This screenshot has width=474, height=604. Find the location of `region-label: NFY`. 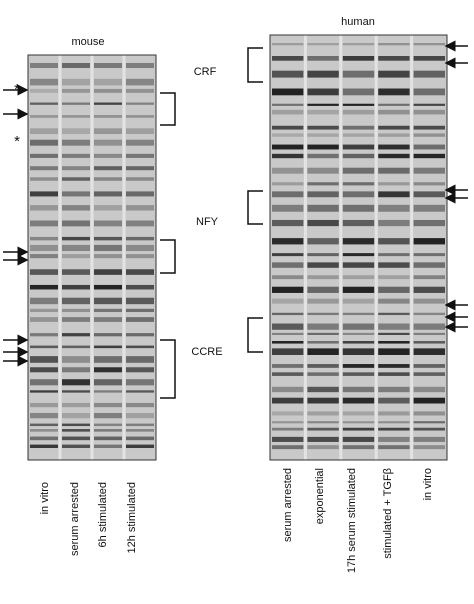

region-label: NFY is located at coordinates (207, 222).